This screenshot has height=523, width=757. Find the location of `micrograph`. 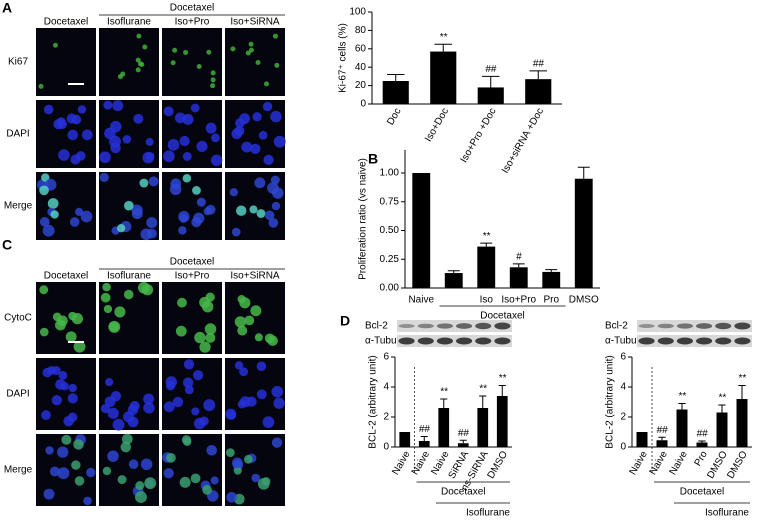

micrograph is located at coordinates (192, 394).